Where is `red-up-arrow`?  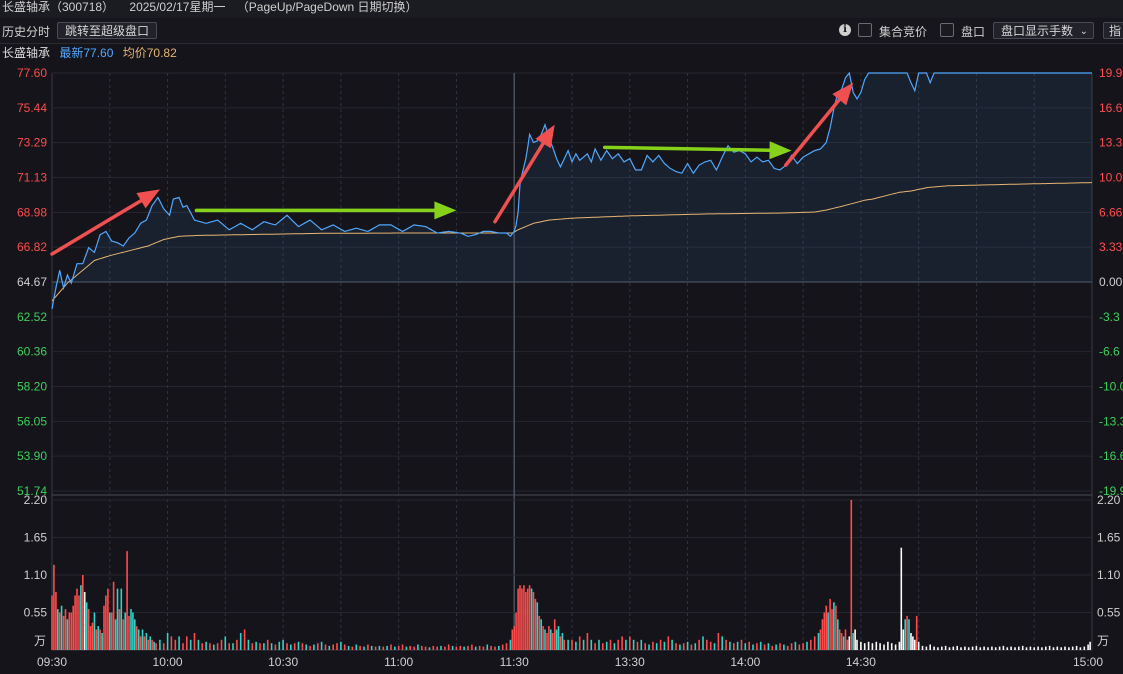
red-up-arrow is located at coordinates (105, 222).